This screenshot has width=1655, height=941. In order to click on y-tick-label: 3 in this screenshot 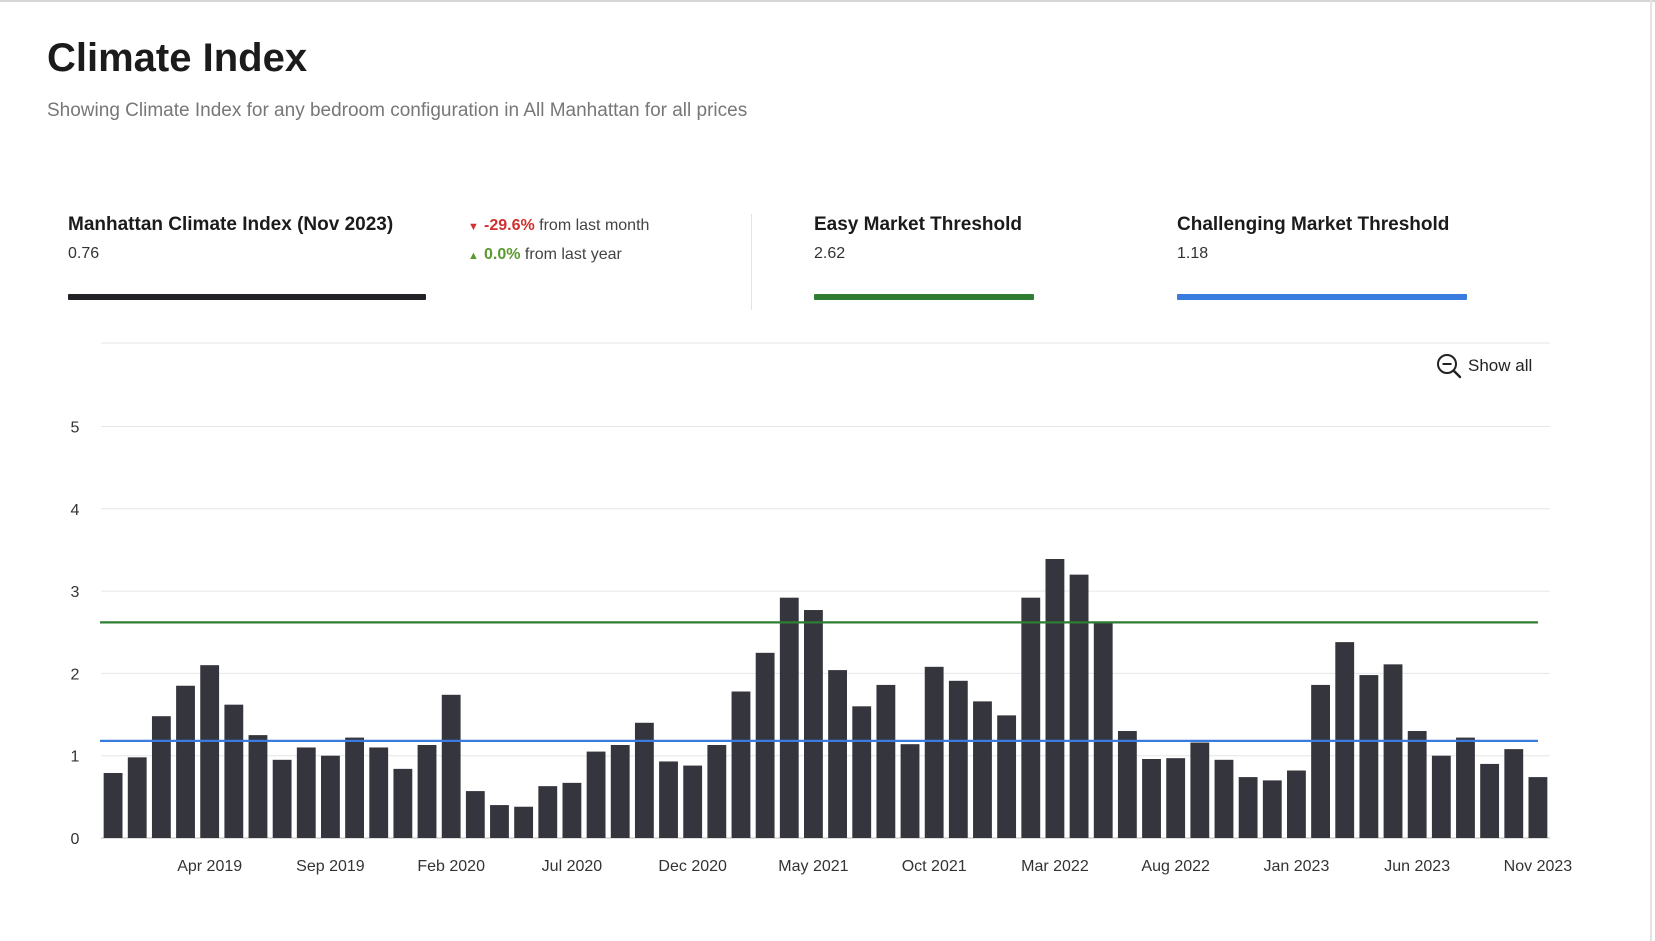, I will do `click(75, 592)`.